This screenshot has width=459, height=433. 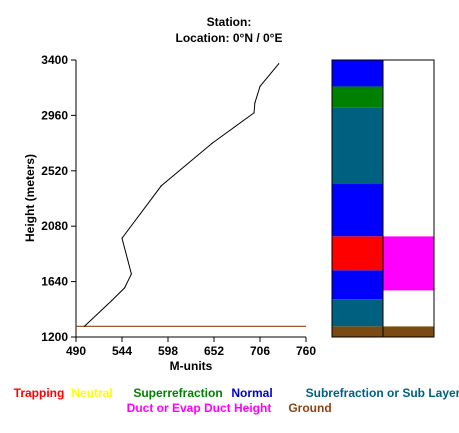 What do you see at coordinates (39, 393) in the screenshot?
I see `legend-item-trapping: Trapping` at bounding box center [39, 393].